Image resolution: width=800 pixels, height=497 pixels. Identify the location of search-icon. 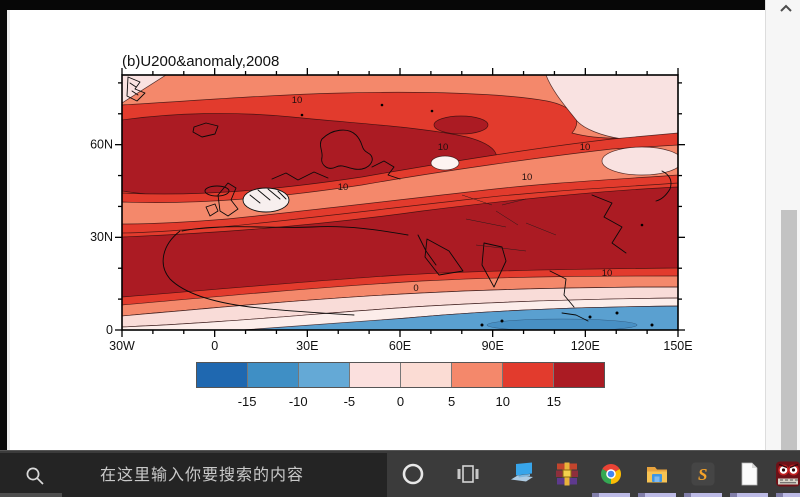
(35, 476).